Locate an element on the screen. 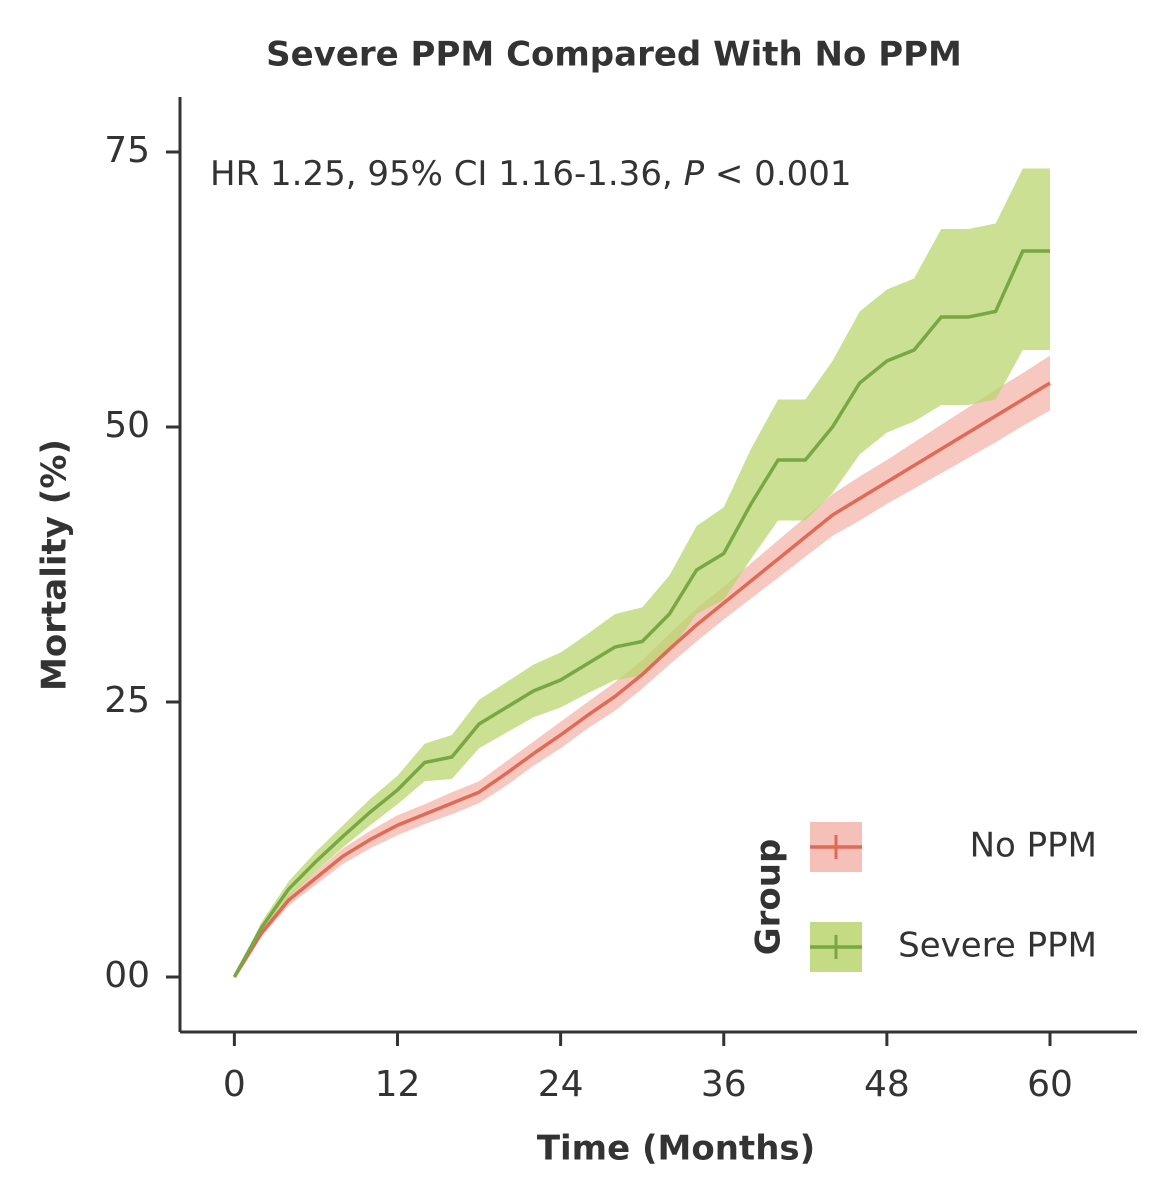 The height and width of the screenshot is (1200, 1170). x-tick-label: 60 is located at coordinates (1050, 1084).